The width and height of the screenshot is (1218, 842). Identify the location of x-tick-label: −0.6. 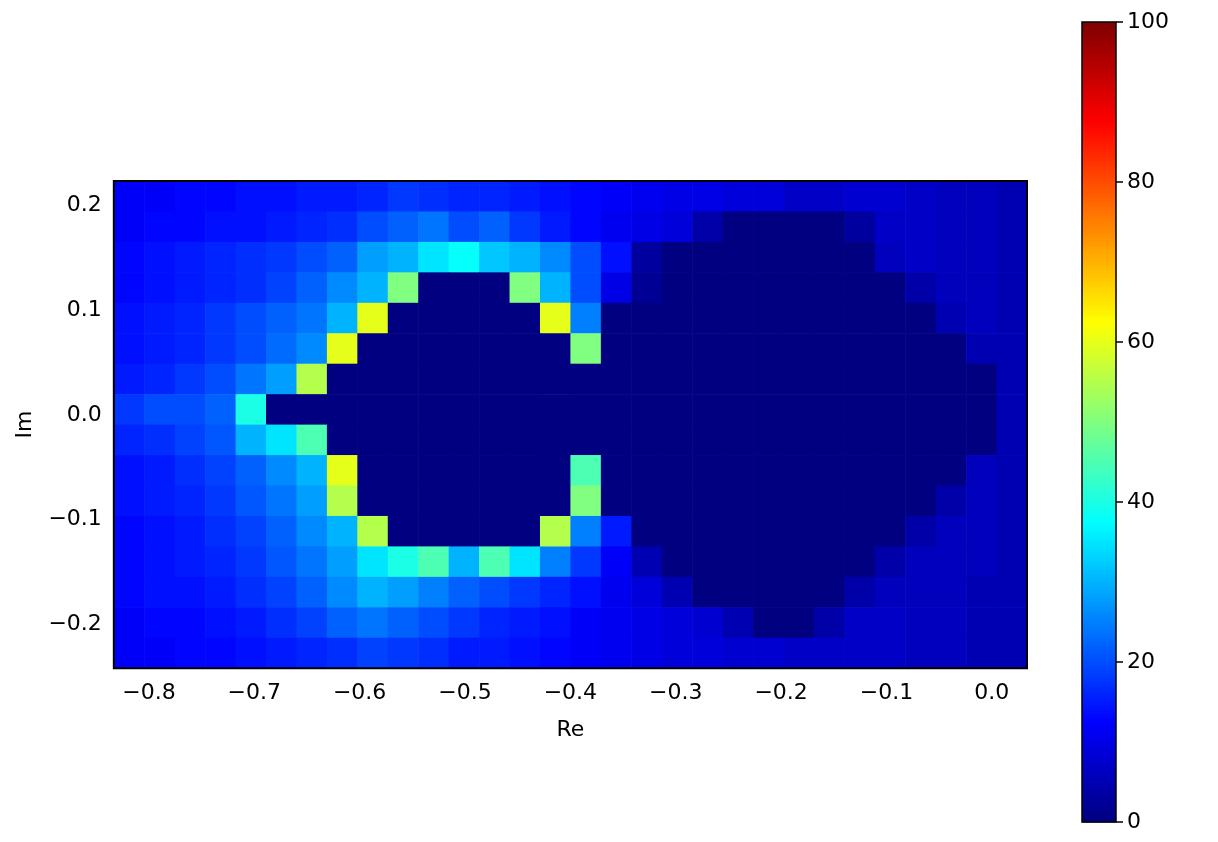
(359, 692).